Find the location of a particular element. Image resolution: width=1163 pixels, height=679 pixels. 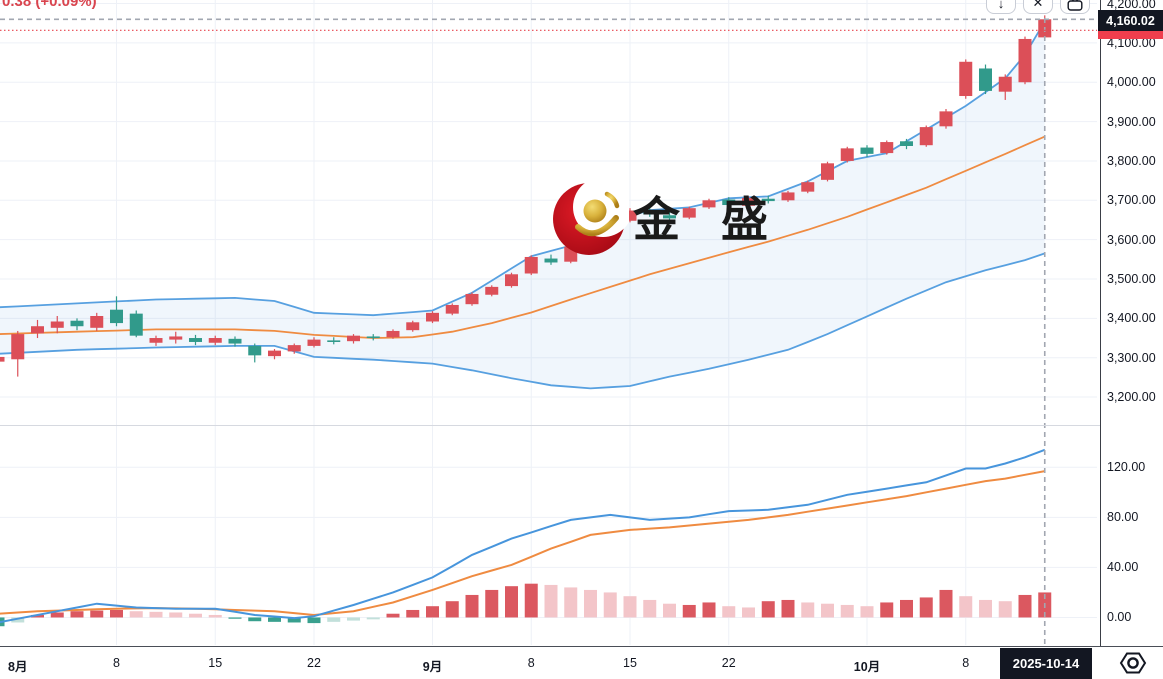

price-axis-label: 3,600.00 is located at coordinates (1131, 239).